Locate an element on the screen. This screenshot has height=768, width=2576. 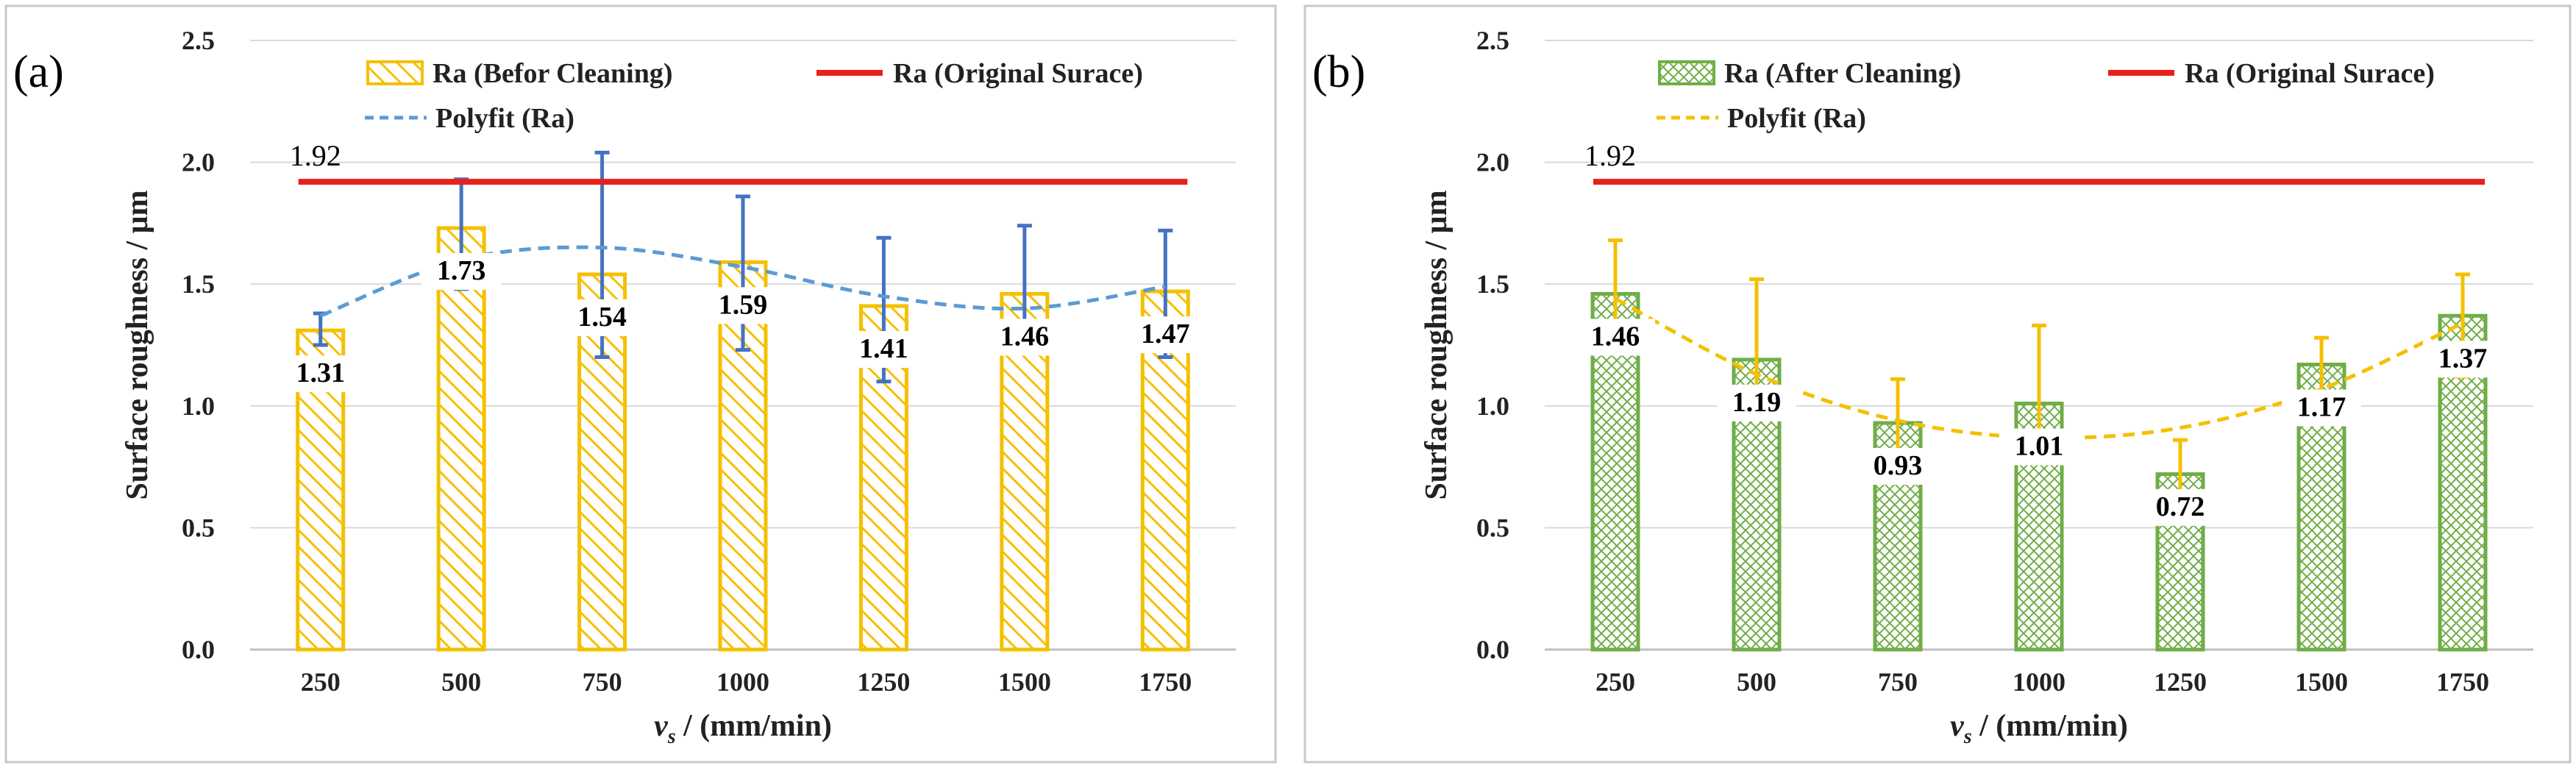
data-label: 1.37 is located at coordinates (2463, 358).